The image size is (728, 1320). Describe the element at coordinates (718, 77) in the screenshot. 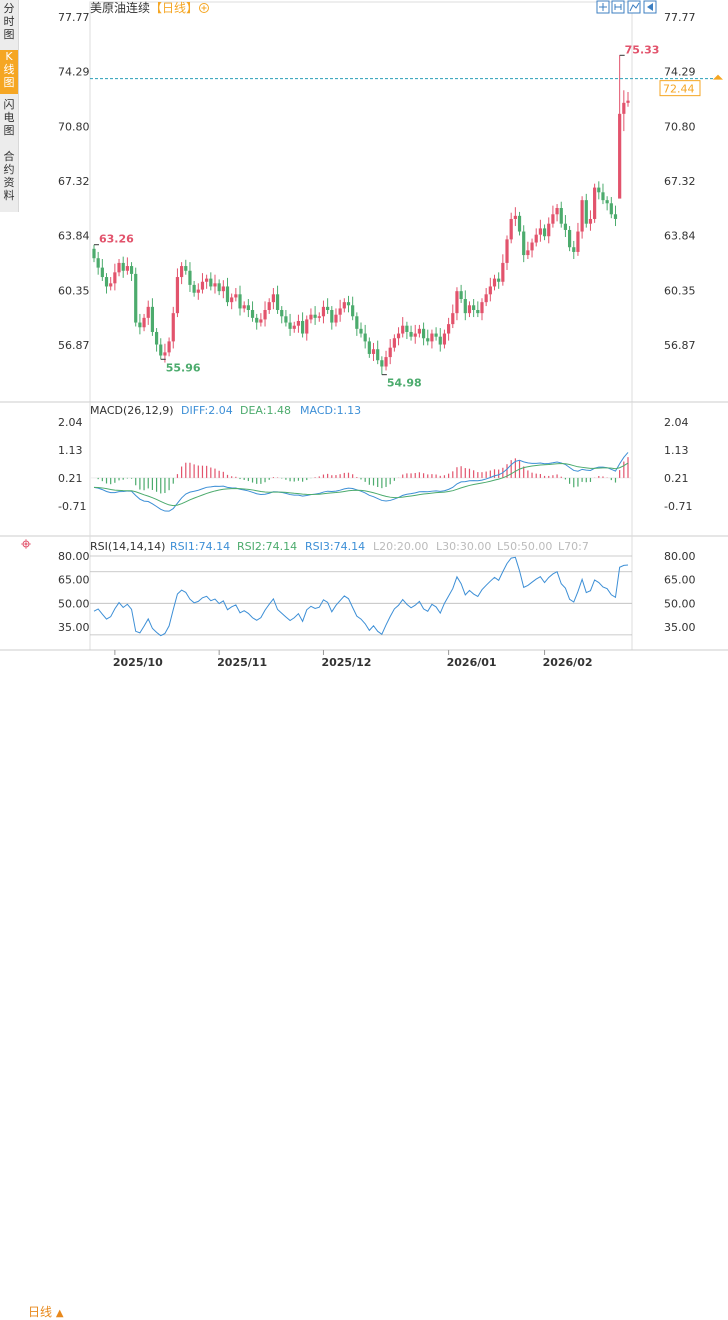

I see `price-marker-icon` at that location.